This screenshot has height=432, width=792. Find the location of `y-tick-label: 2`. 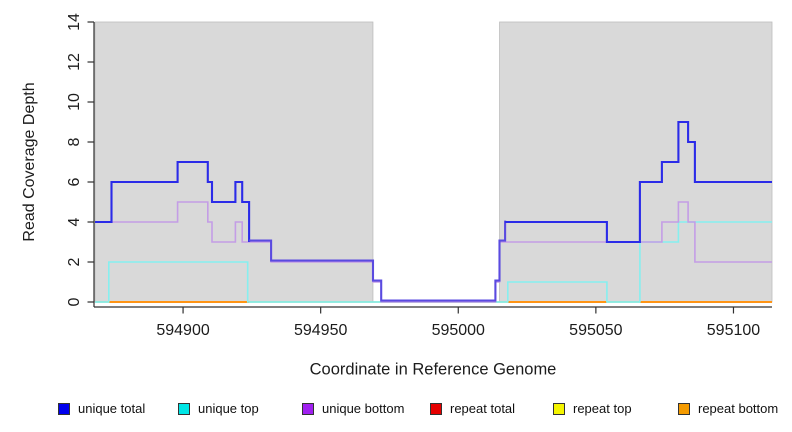

y-tick-label: 2 is located at coordinates (74, 261).